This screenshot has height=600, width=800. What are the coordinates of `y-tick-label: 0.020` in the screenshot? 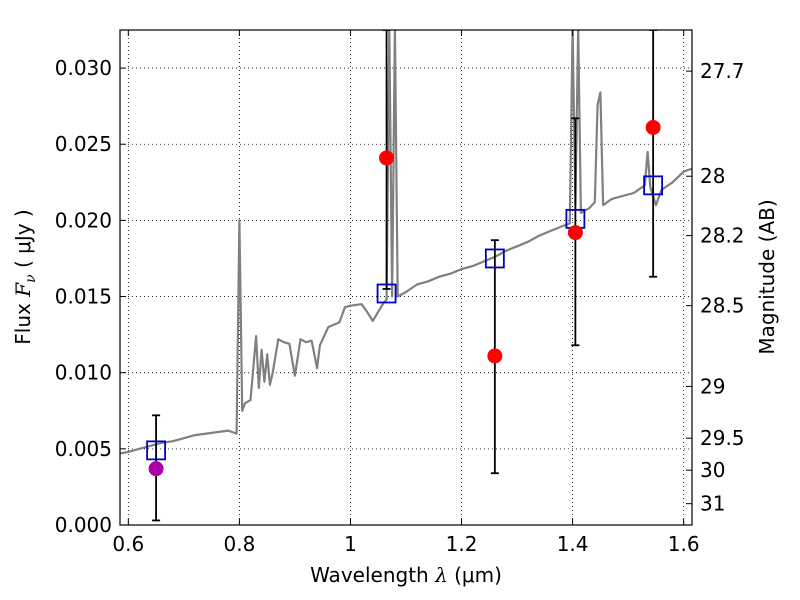 It's located at (83, 220).